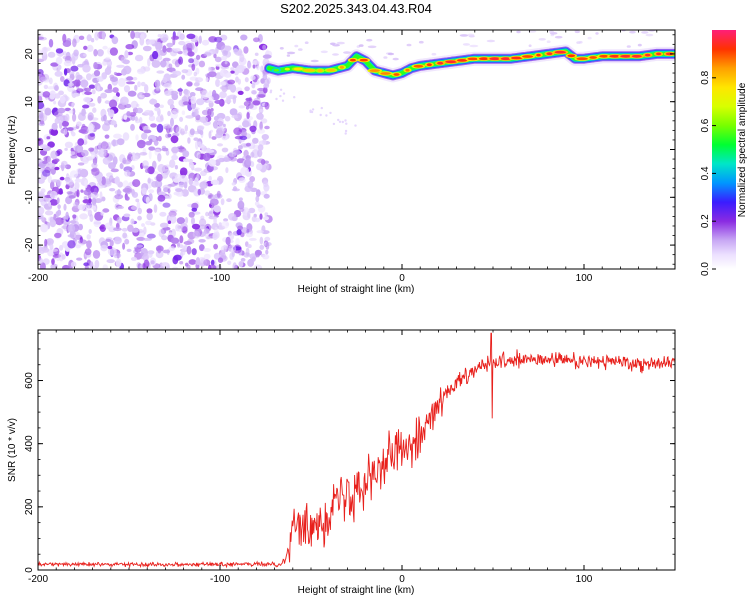  I want to click on y-tick-label: 200, so click(29, 506).